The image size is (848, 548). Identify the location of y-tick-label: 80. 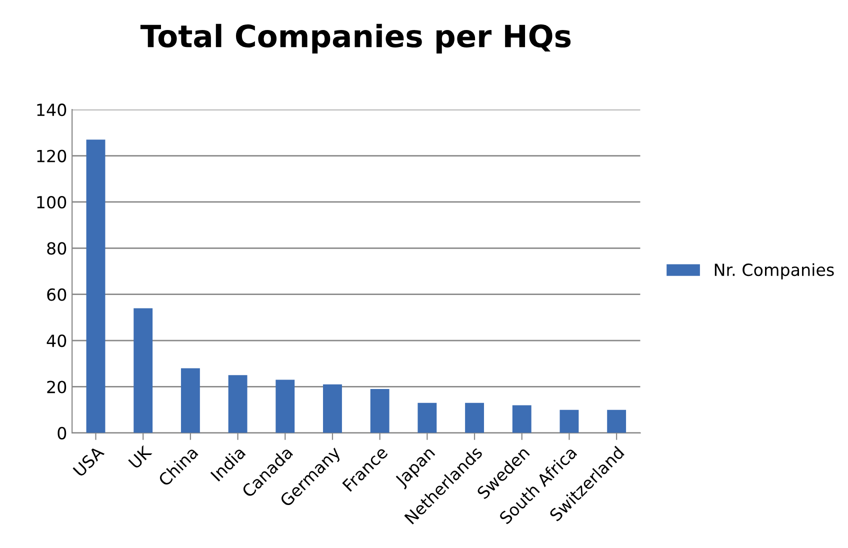
(56, 248).